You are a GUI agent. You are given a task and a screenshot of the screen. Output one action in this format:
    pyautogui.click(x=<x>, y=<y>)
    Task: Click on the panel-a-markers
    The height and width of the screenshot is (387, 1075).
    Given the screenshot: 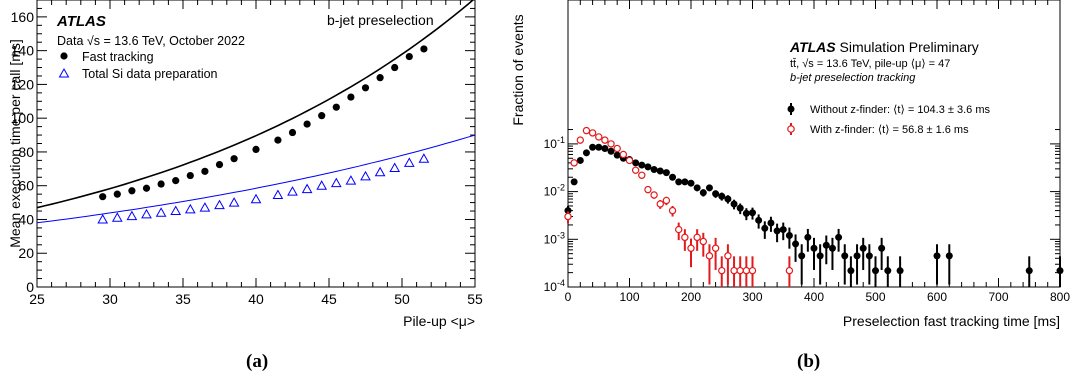 What is the action you would take?
    pyautogui.click(x=263, y=134)
    